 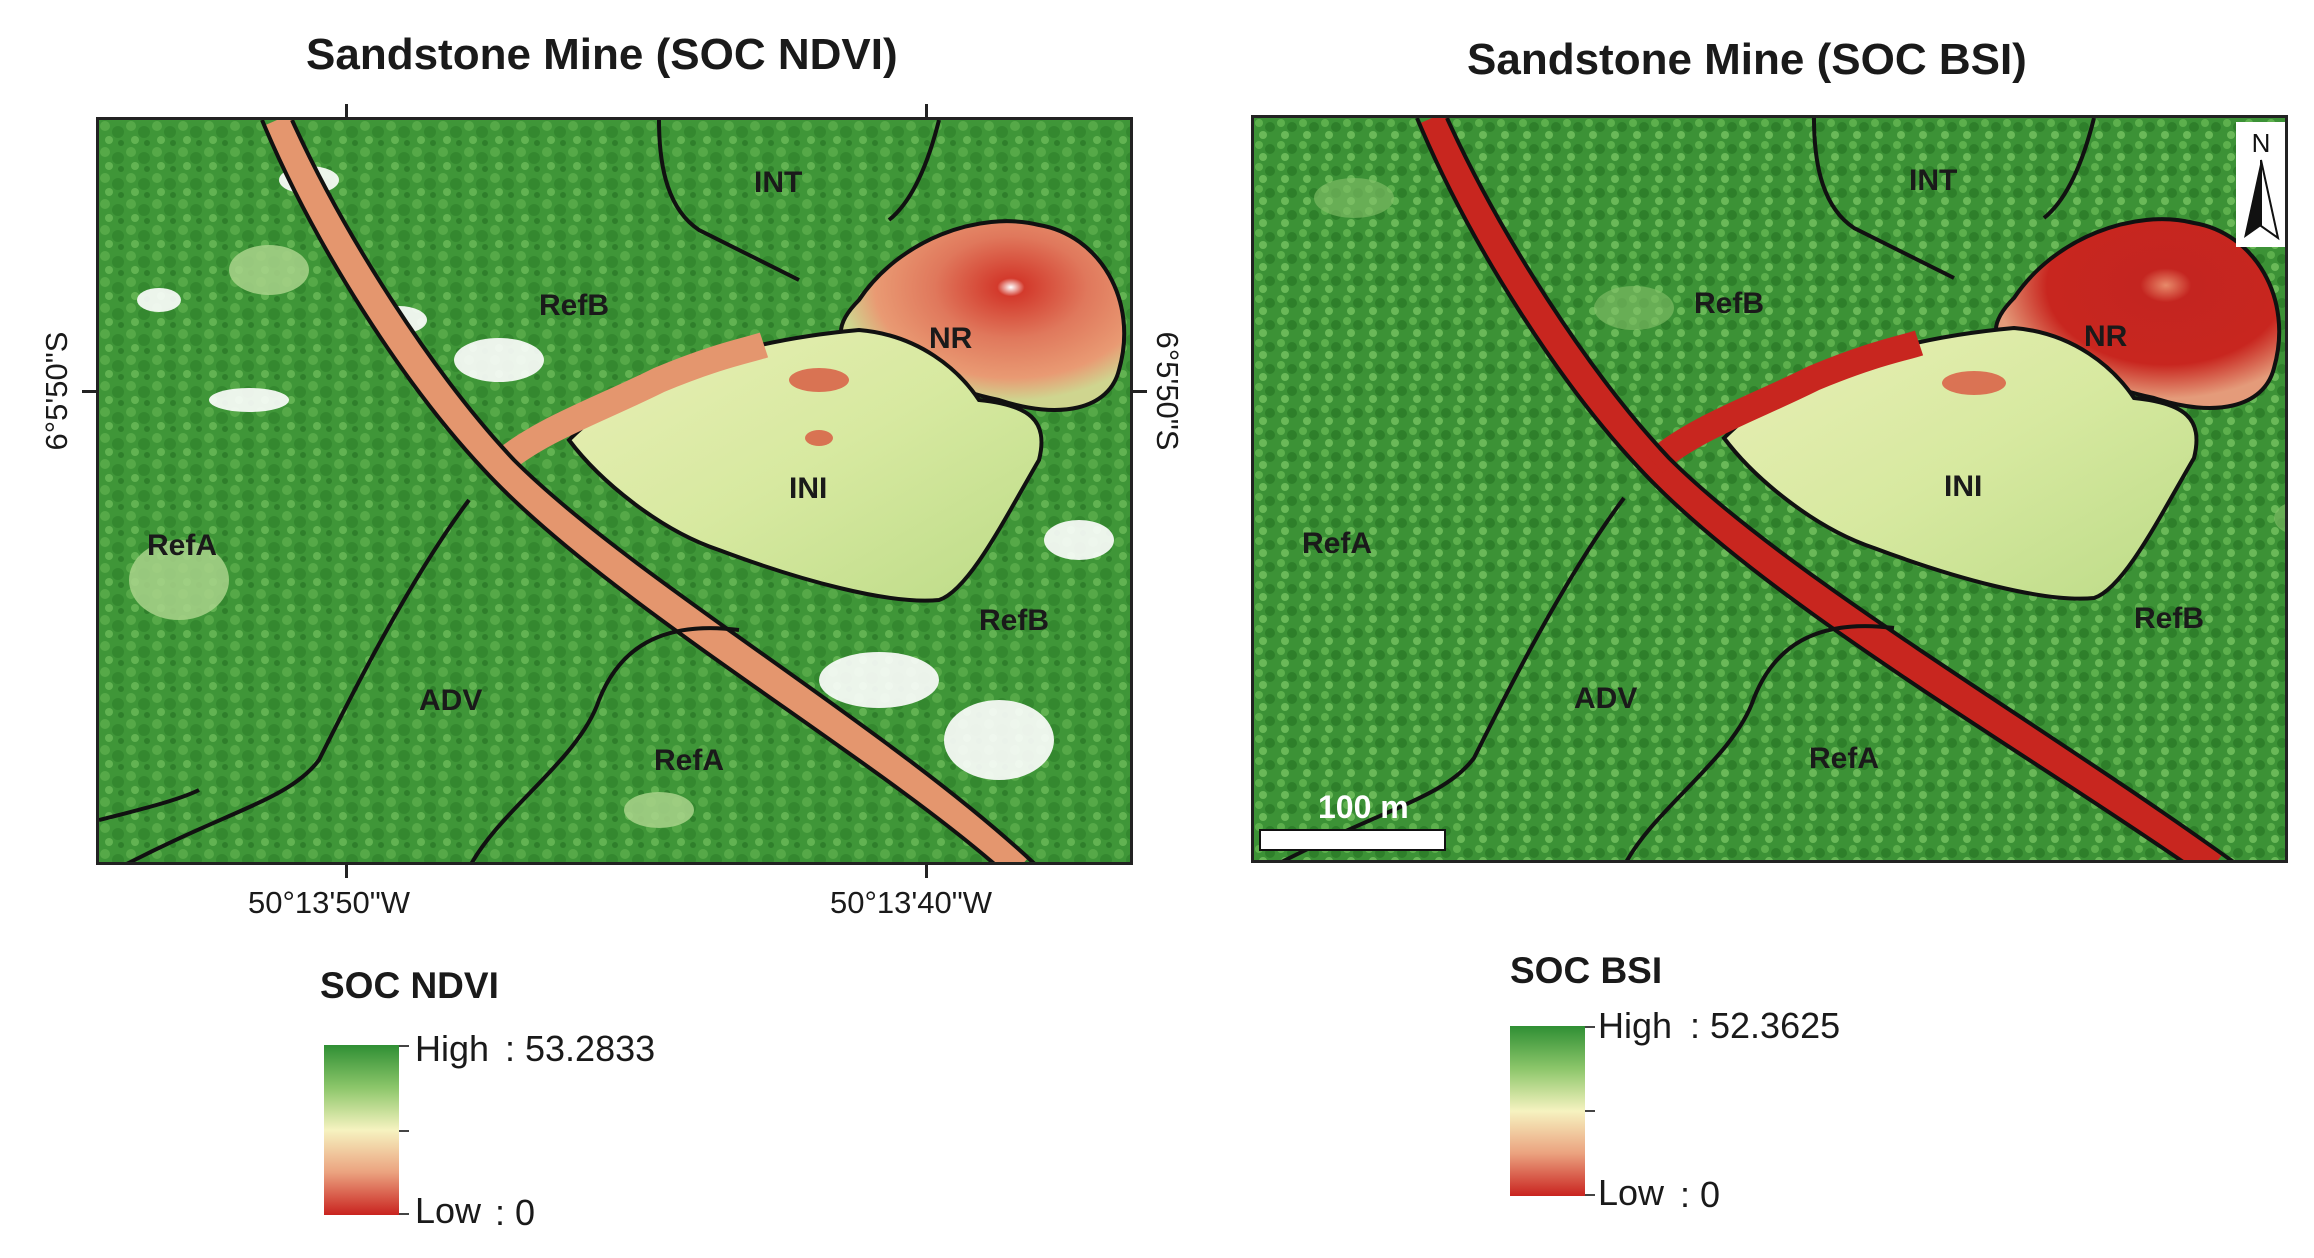 I want to click on north-arrow: N, so click(x=2260, y=184).